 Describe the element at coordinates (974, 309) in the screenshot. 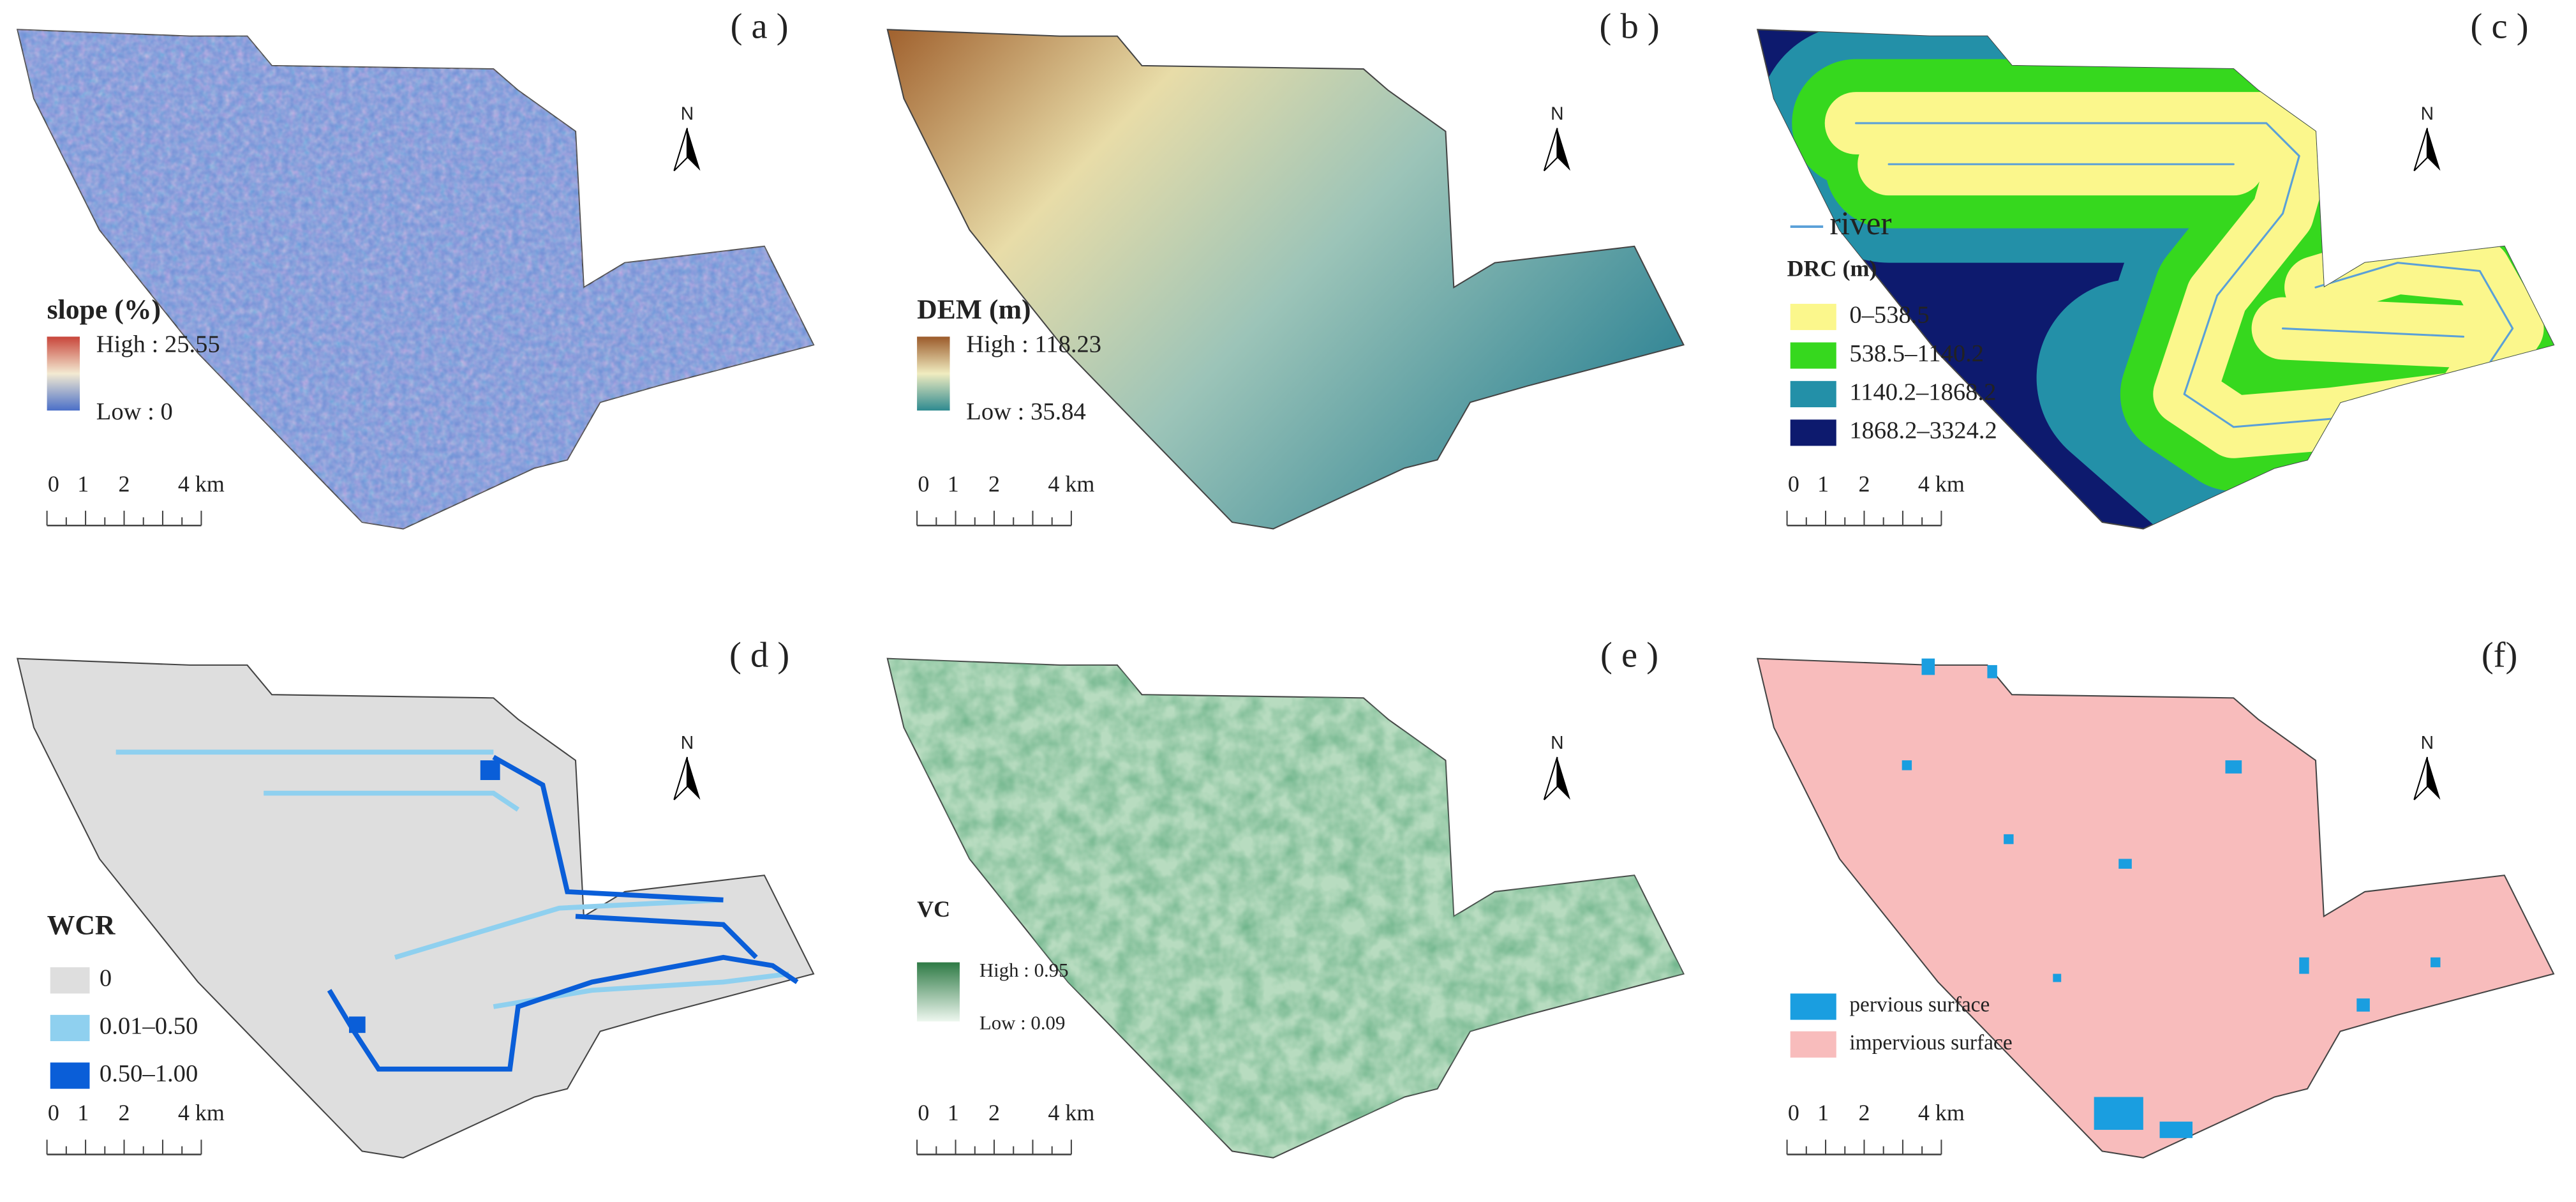

I see `legend-title: DEM (m)` at that location.